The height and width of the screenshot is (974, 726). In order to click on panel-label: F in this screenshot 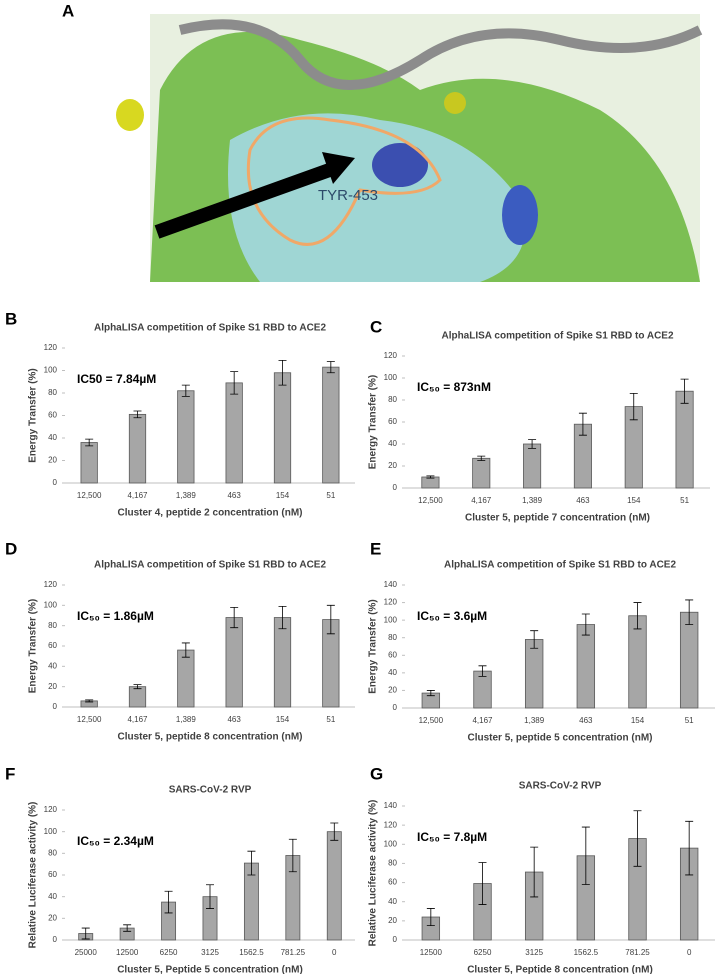, I will do `click(10, 773)`.